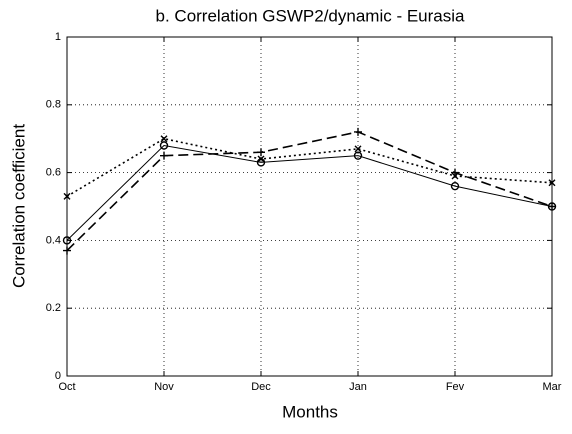  Describe the element at coordinates (310, 15) in the screenshot. I see `chart-title: b. Correlation GSWP2/dynamic - Eurasia` at that location.